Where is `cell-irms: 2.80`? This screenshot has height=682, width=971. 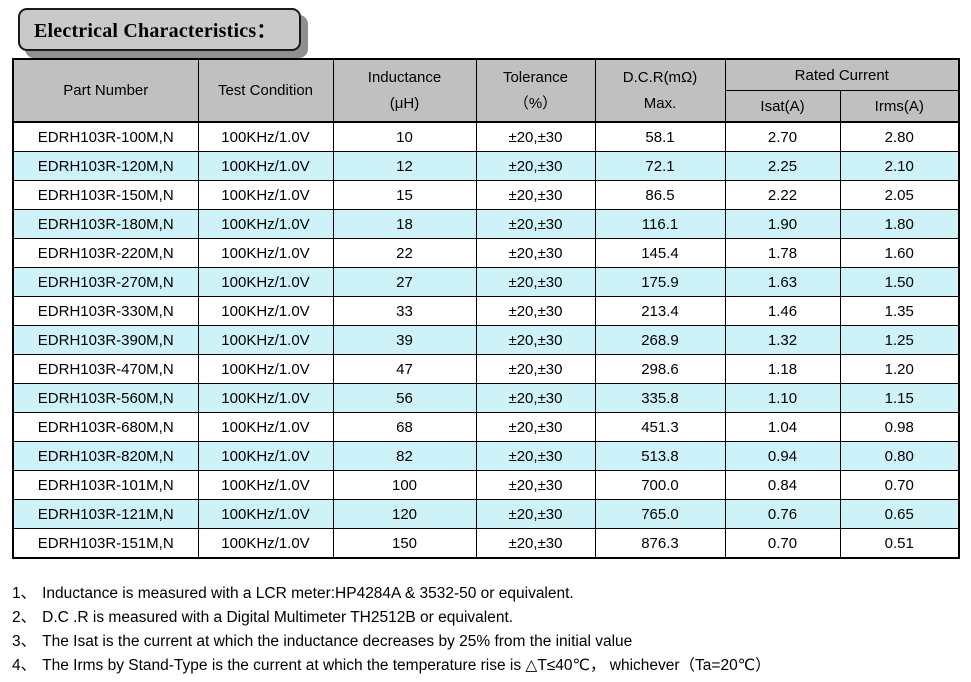
cell-irms: 2.80 is located at coordinates (899, 136).